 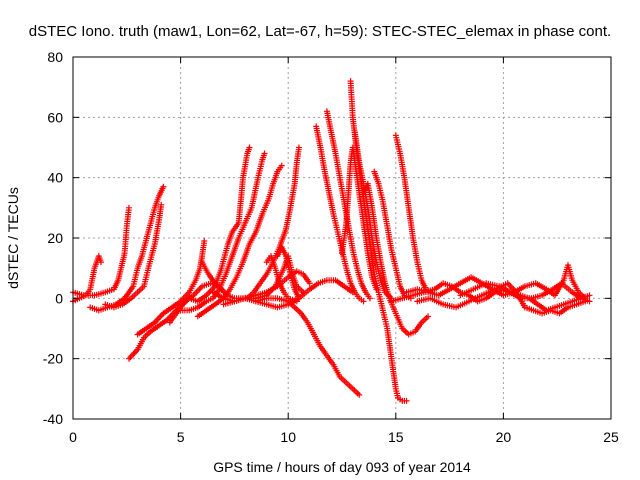 What do you see at coordinates (611, 437) in the screenshot?
I see `x-tick-label: 25` at bounding box center [611, 437].